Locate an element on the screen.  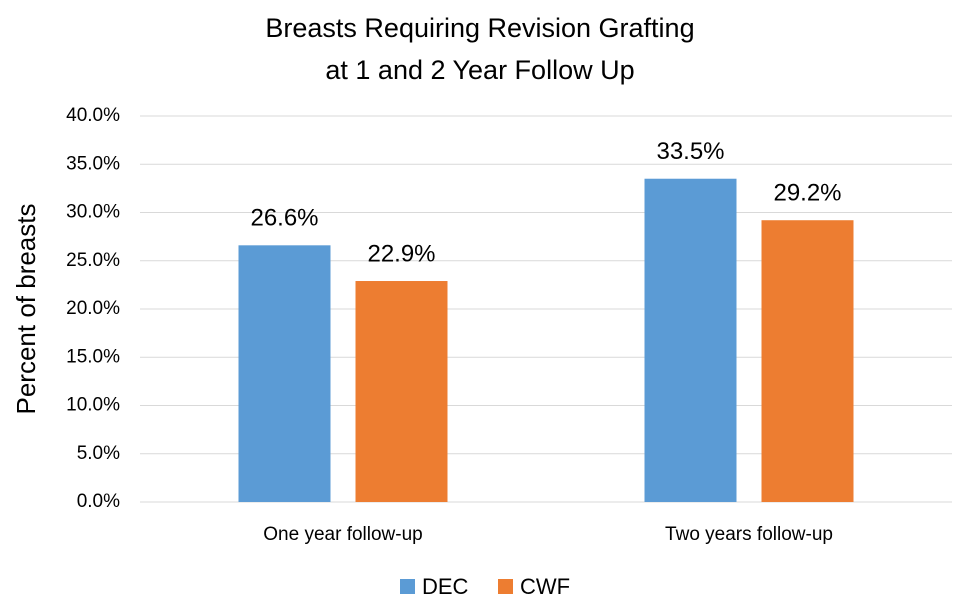
y-tick-label: 25.0% is located at coordinates (93, 260).